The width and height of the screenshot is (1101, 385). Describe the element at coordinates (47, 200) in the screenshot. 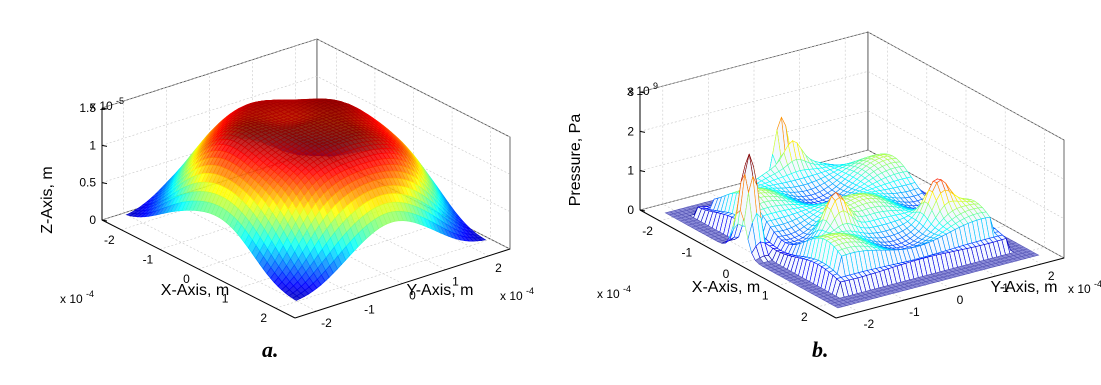

I see `z-axis-label: Z-Axis, m` at that location.